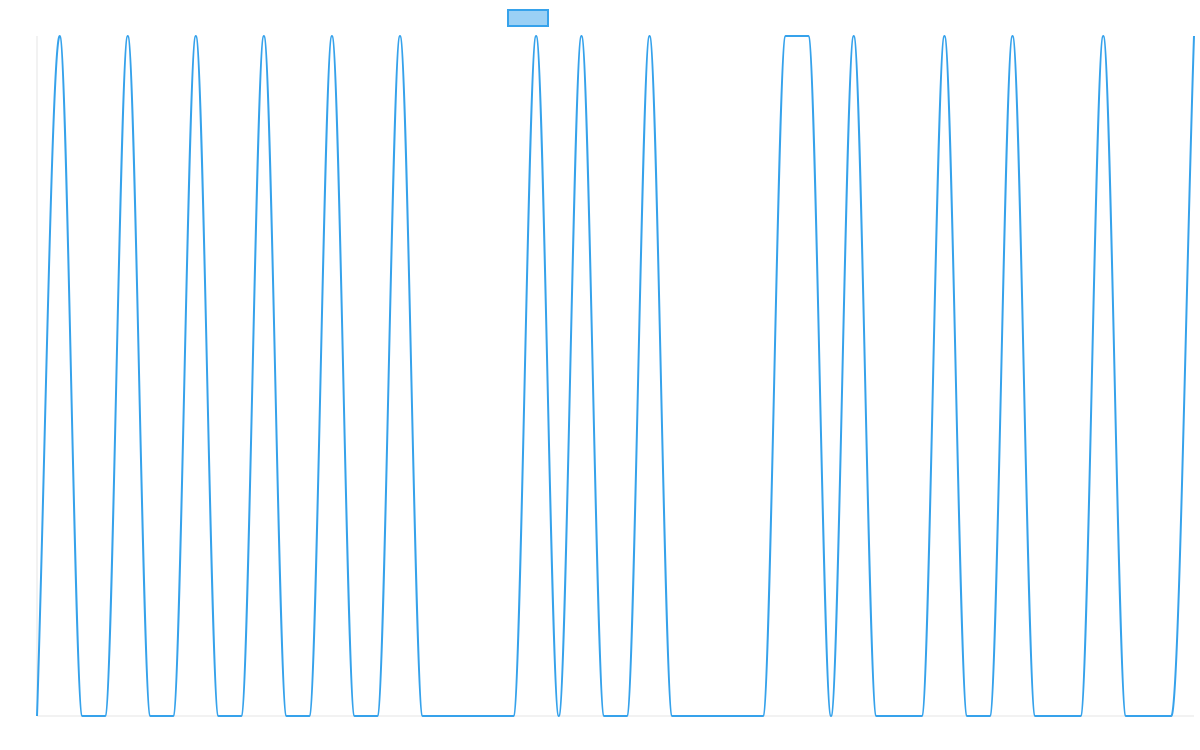 The image size is (1200, 750). I want to click on legend-item, so click(528, 18).